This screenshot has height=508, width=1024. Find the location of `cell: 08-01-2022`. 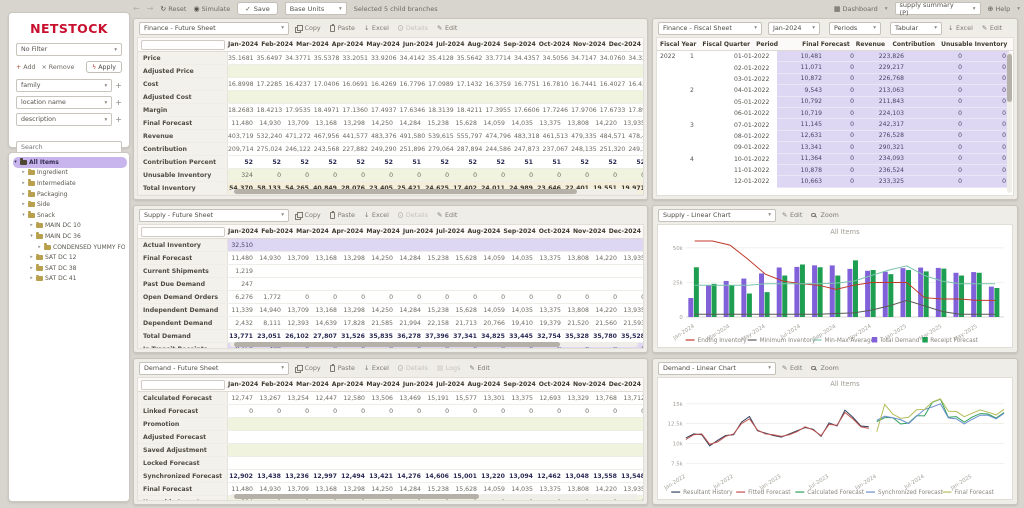

cell: 08-01-2022 is located at coordinates (752, 136).